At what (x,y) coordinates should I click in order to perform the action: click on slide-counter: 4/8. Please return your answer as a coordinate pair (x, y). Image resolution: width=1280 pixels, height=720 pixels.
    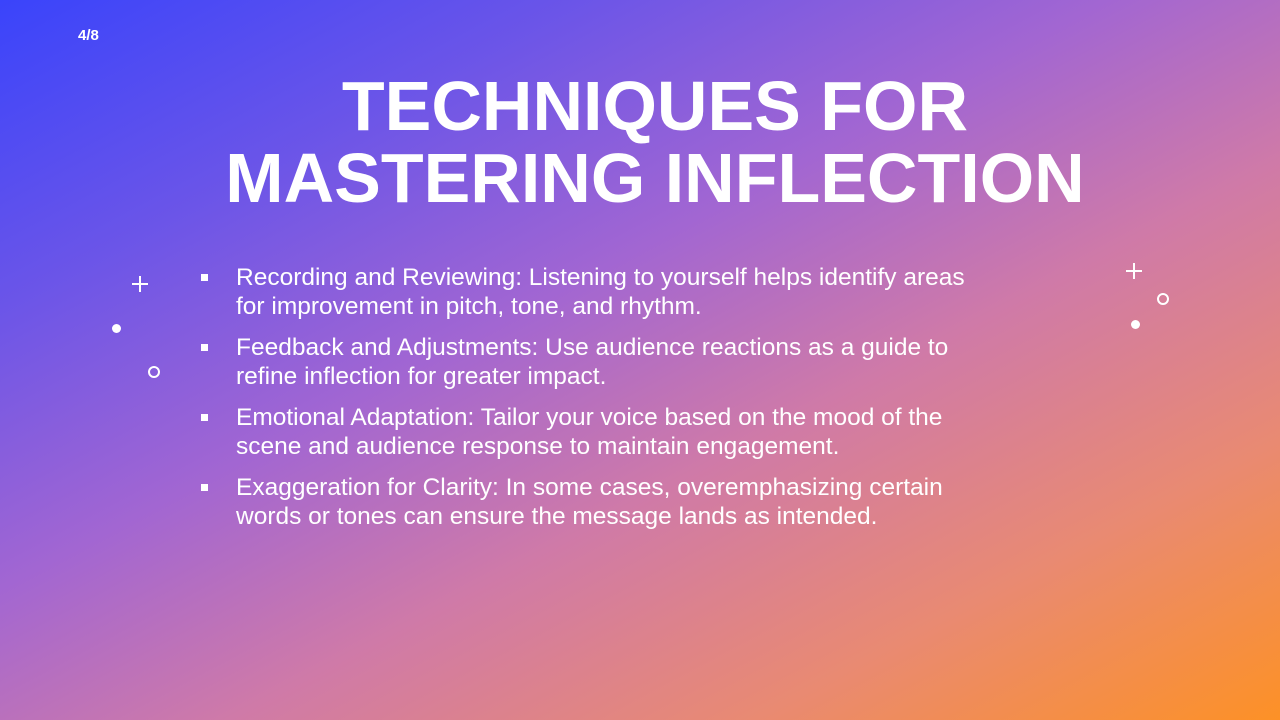
    Looking at the image, I should click on (88, 35).